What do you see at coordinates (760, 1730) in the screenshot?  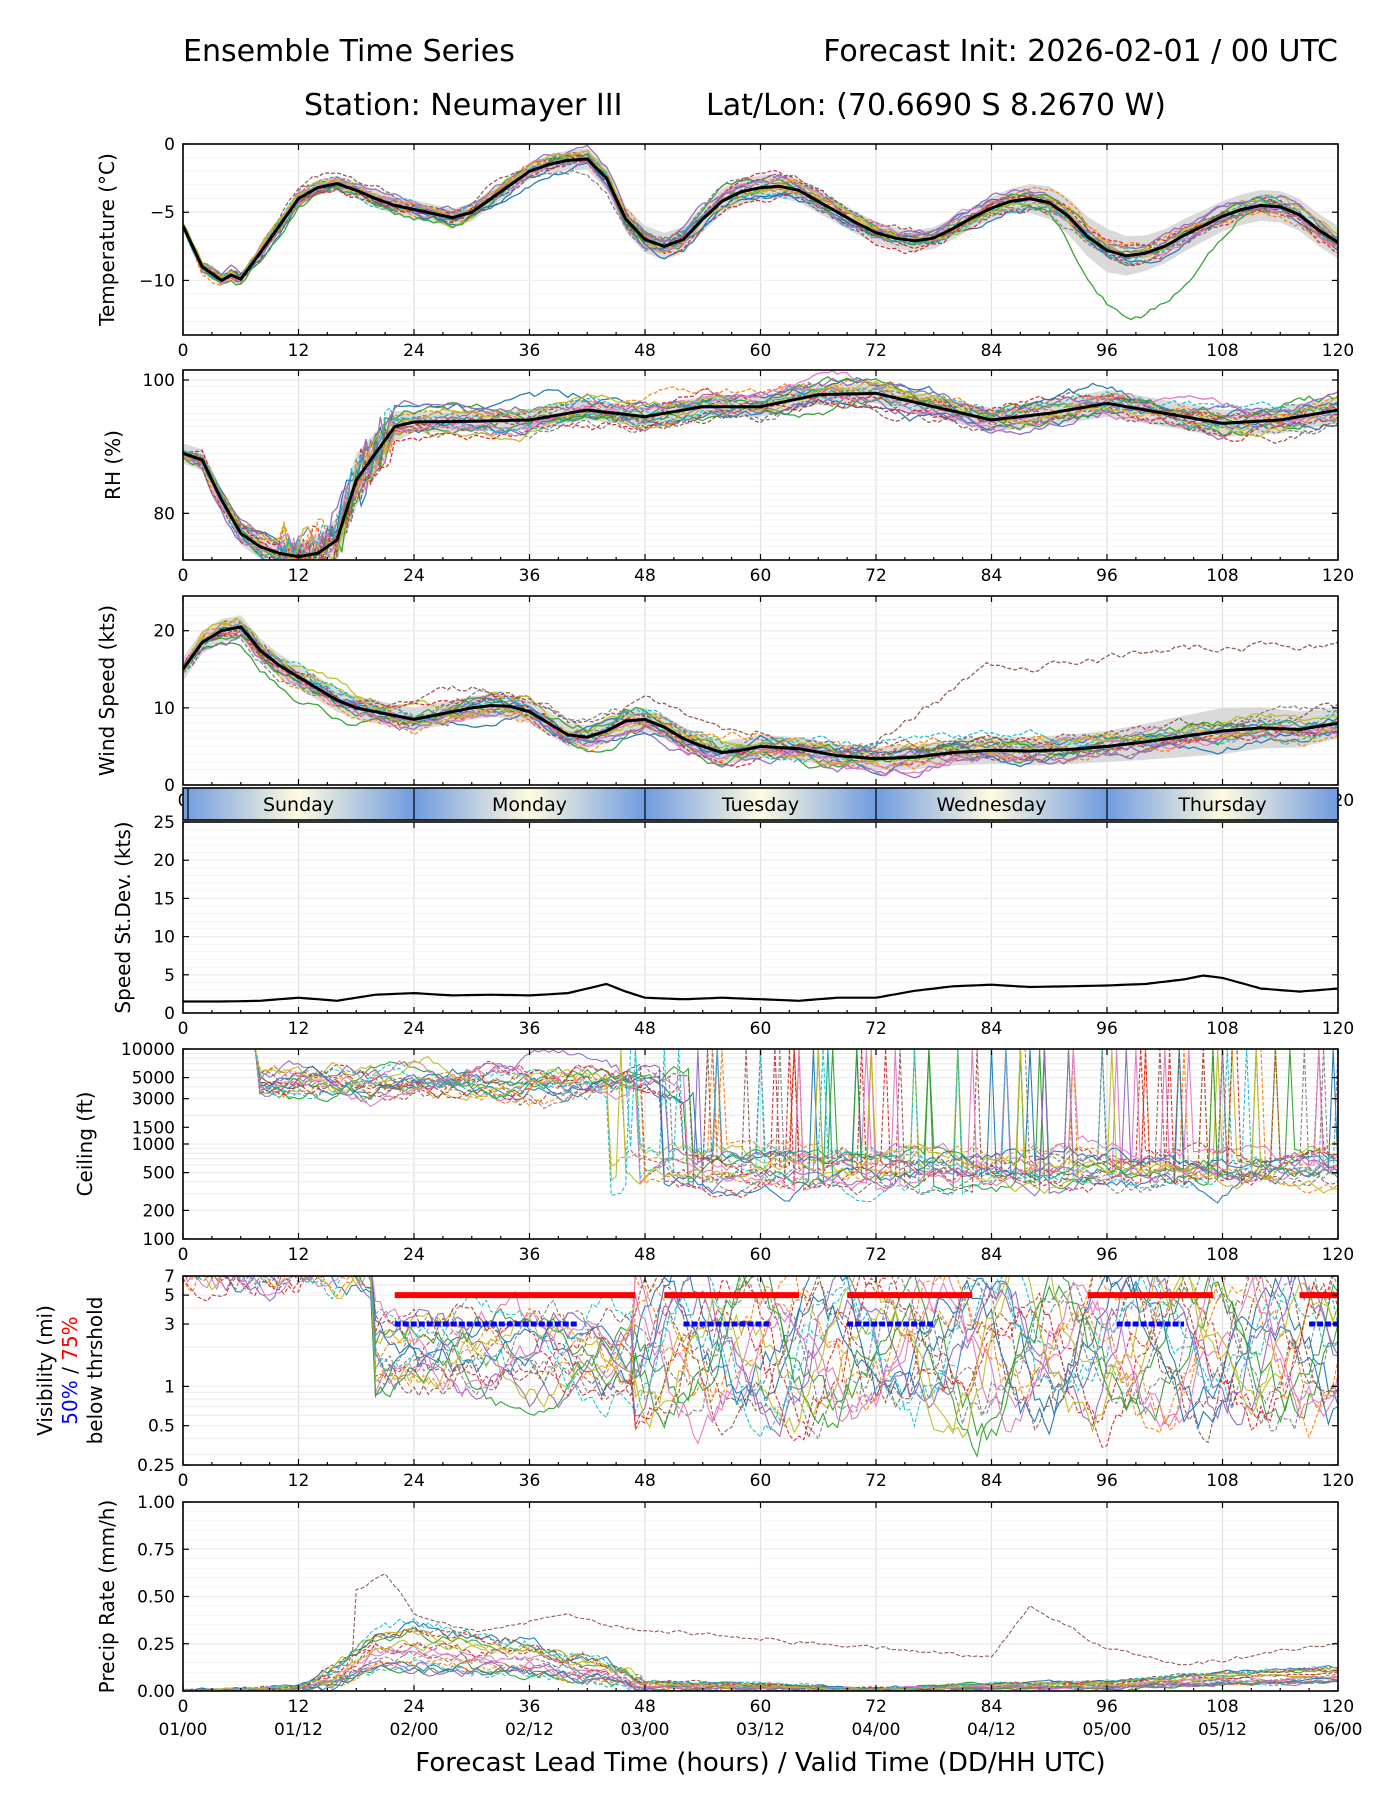 I see `valid-time-label: 03/12` at bounding box center [760, 1730].